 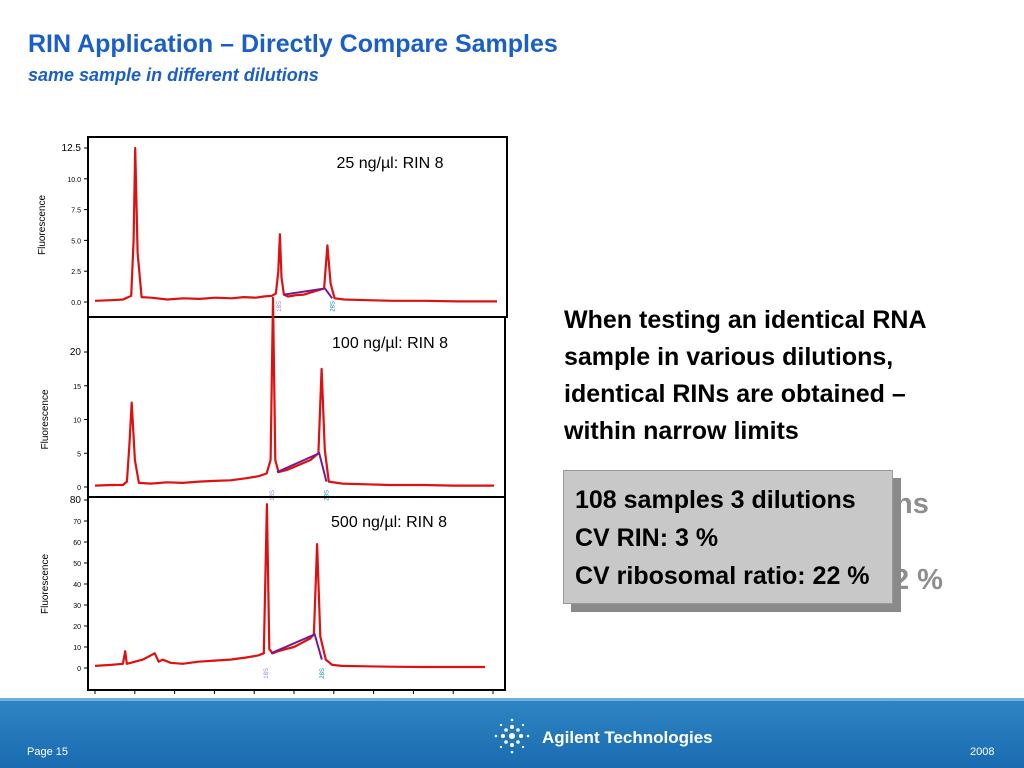 What do you see at coordinates (76, 241) in the screenshot?
I see `y-tick-label: 5.0` at bounding box center [76, 241].